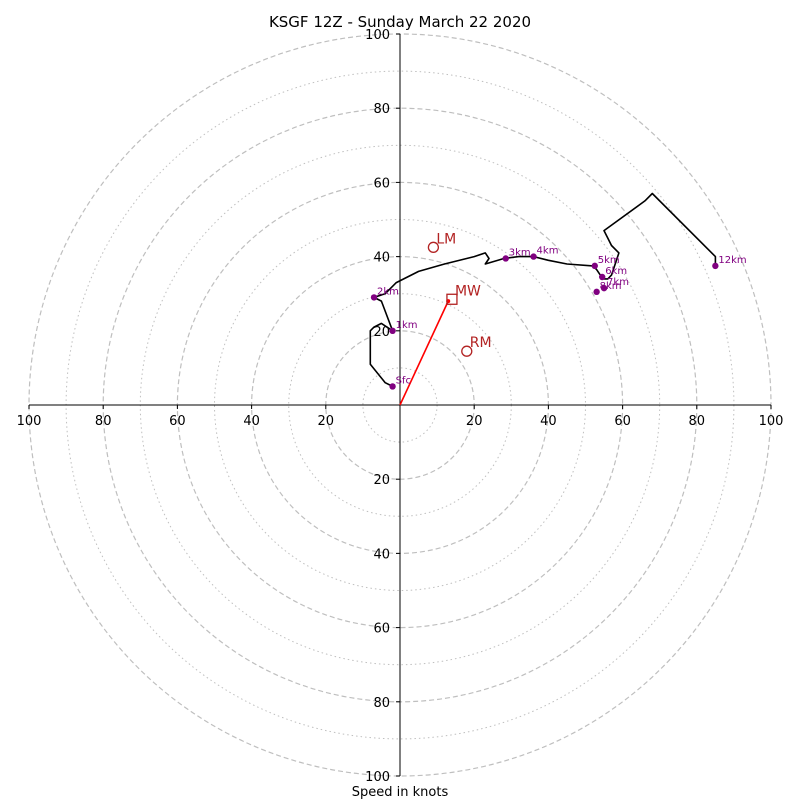 The image size is (800, 800). What do you see at coordinates (392, 386) in the screenshot?
I see `height-marker-Sfc` at bounding box center [392, 386].